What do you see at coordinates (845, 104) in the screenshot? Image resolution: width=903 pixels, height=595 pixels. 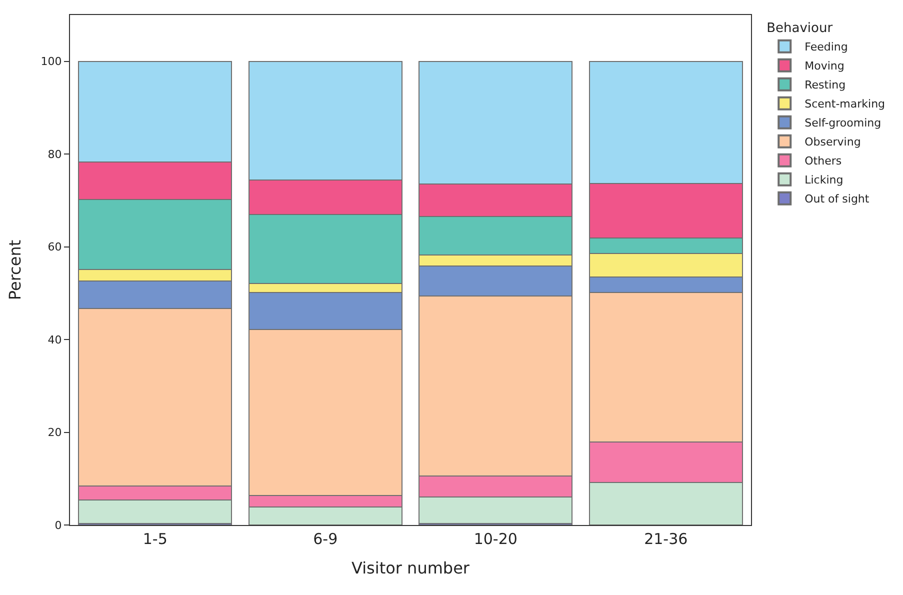 I see `legend-label: Scent-marking` at bounding box center [845, 104].